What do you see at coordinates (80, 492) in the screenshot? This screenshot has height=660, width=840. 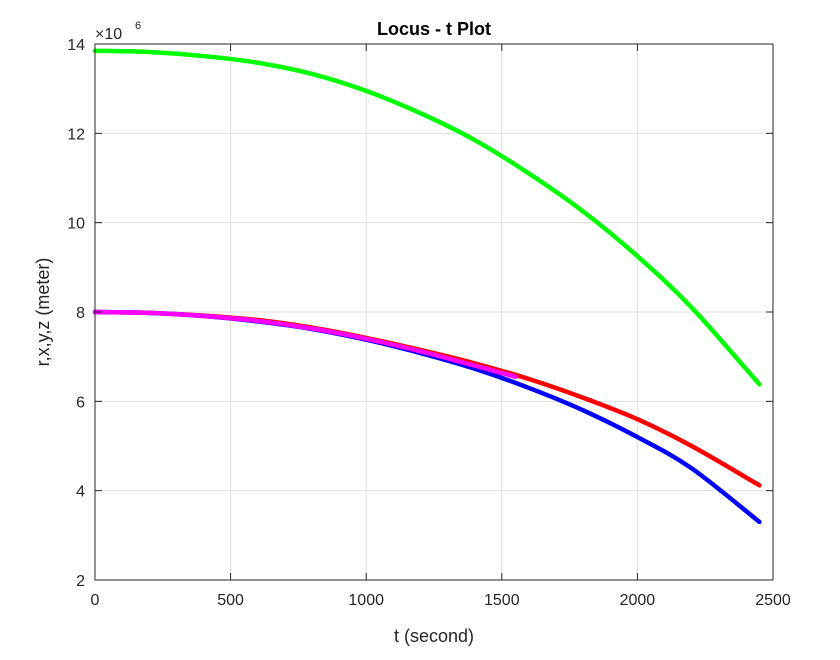 I see `y-tick-label: 4` at bounding box center [80, 492].